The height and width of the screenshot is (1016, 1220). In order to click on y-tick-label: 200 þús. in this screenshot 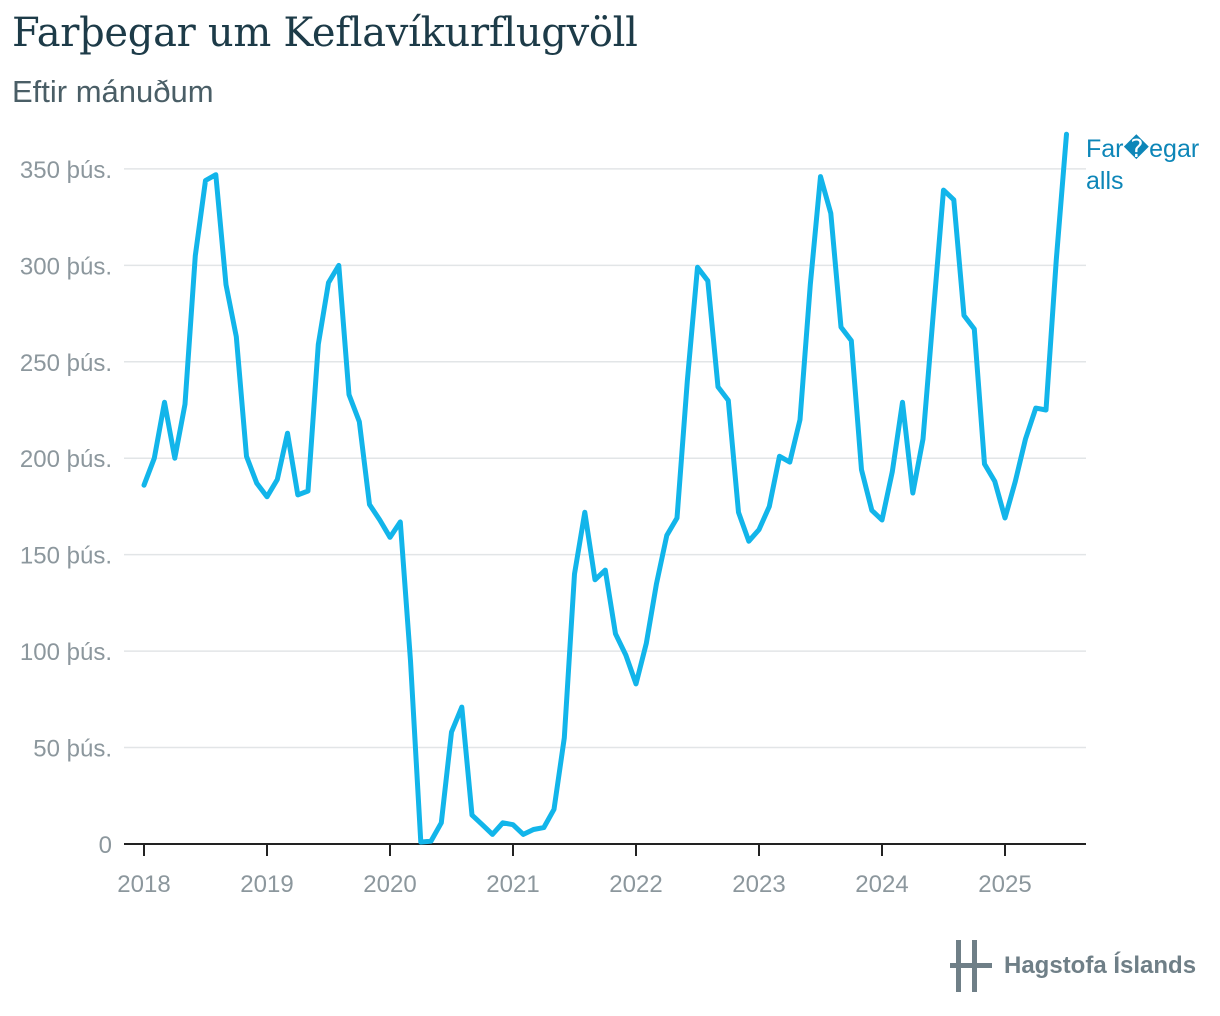, I will do `click(66, 459)`.